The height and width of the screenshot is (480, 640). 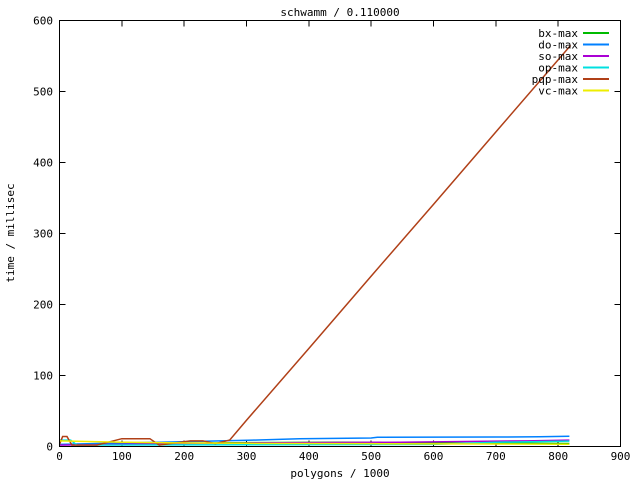 I want to click on legend-label-op-max: op-max, so click(x=558, y=68).